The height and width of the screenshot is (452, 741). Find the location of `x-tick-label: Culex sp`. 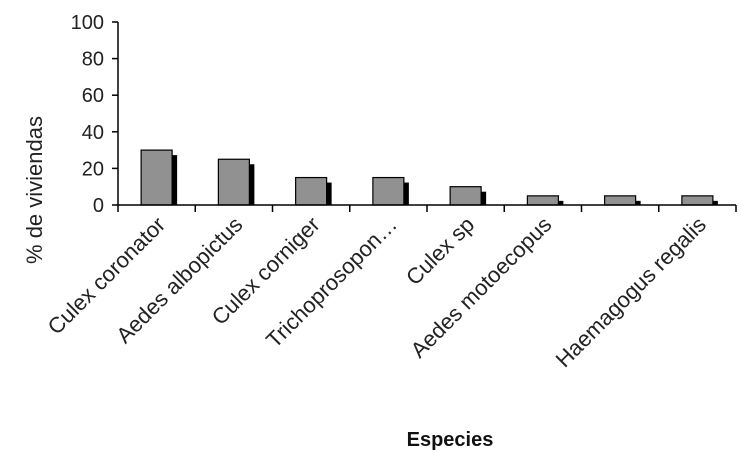

x-tick-label: Culex sp is located at coordinates (440, 251).